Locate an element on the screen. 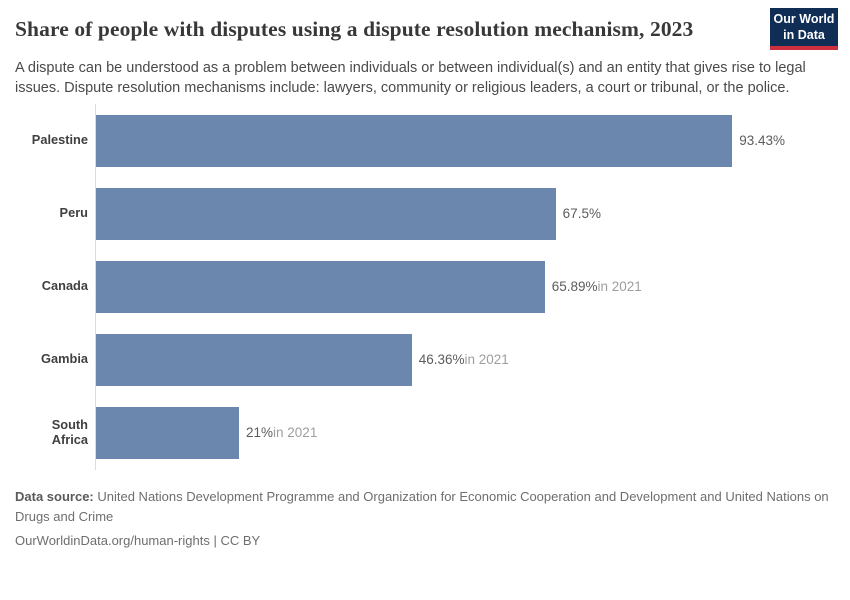 This screenshot has height=600, width=850. bar-track: 67.5% is located at coordinates (466, 213).